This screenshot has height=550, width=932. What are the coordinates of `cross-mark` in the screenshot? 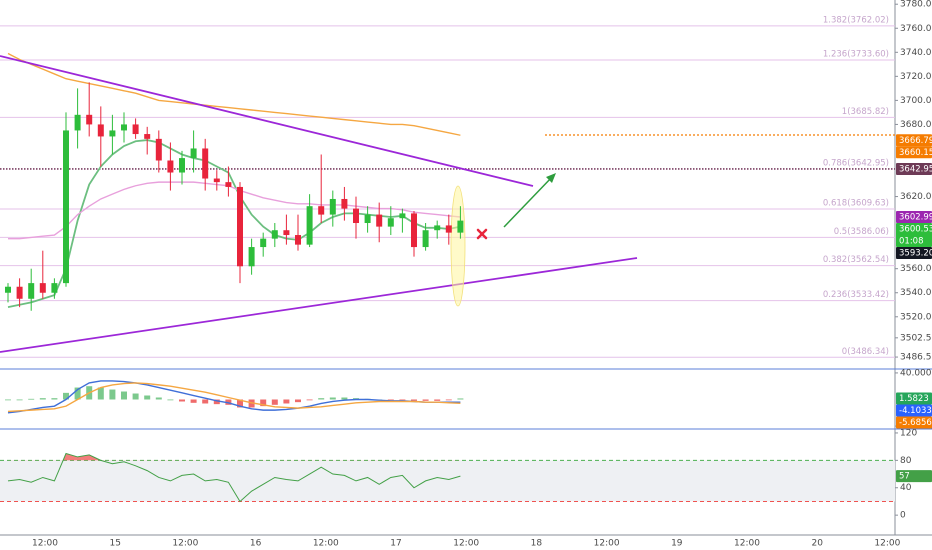 It's located at (482, 234).